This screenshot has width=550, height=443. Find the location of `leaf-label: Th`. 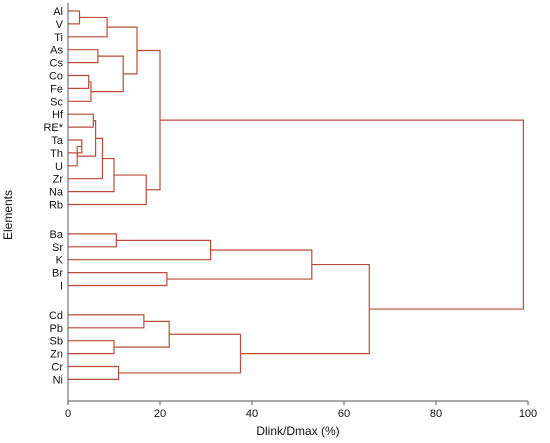

leaf-label: Th is located at coordinates (56, 154).